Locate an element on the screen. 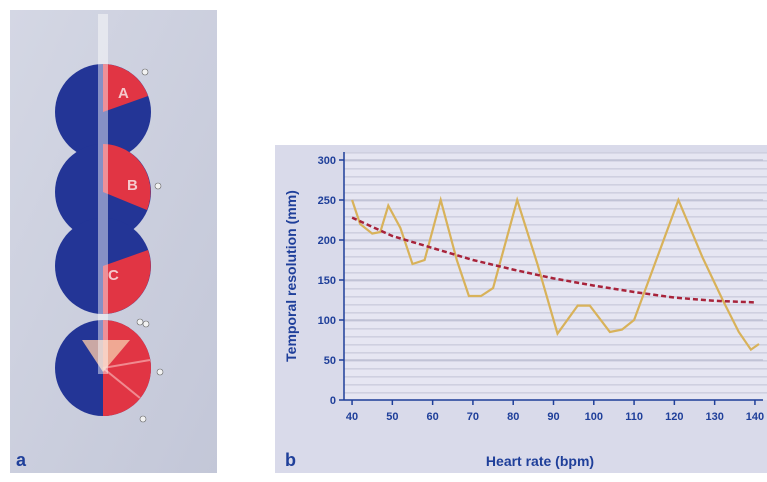 The image size is (767, 482). x-tick-label: 70 is located at coordinates (473, 417).